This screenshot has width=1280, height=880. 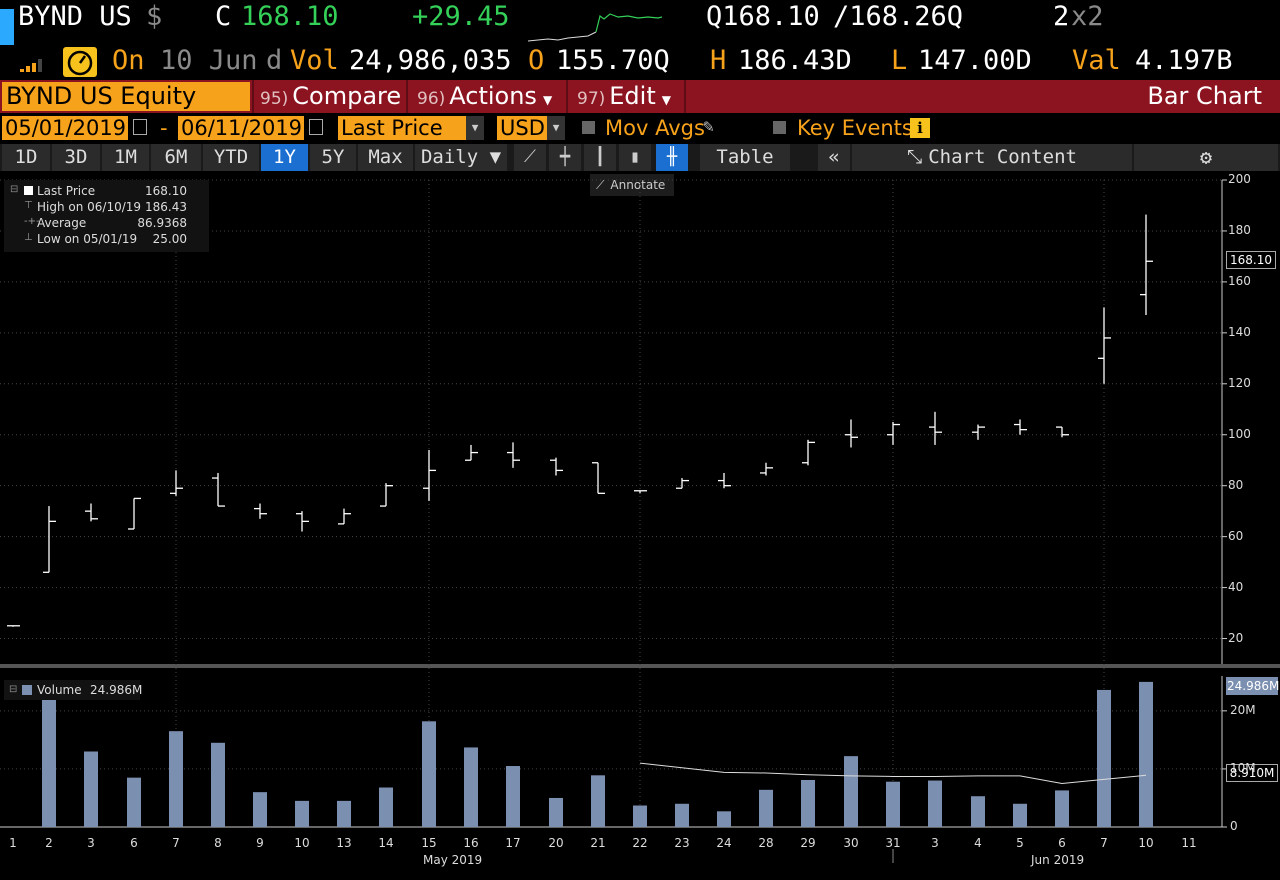 What do you see at coordinates (530, 157) in the screenshot?
I see `line-chart-icon: ⟋` at bounding box center [530, 157].